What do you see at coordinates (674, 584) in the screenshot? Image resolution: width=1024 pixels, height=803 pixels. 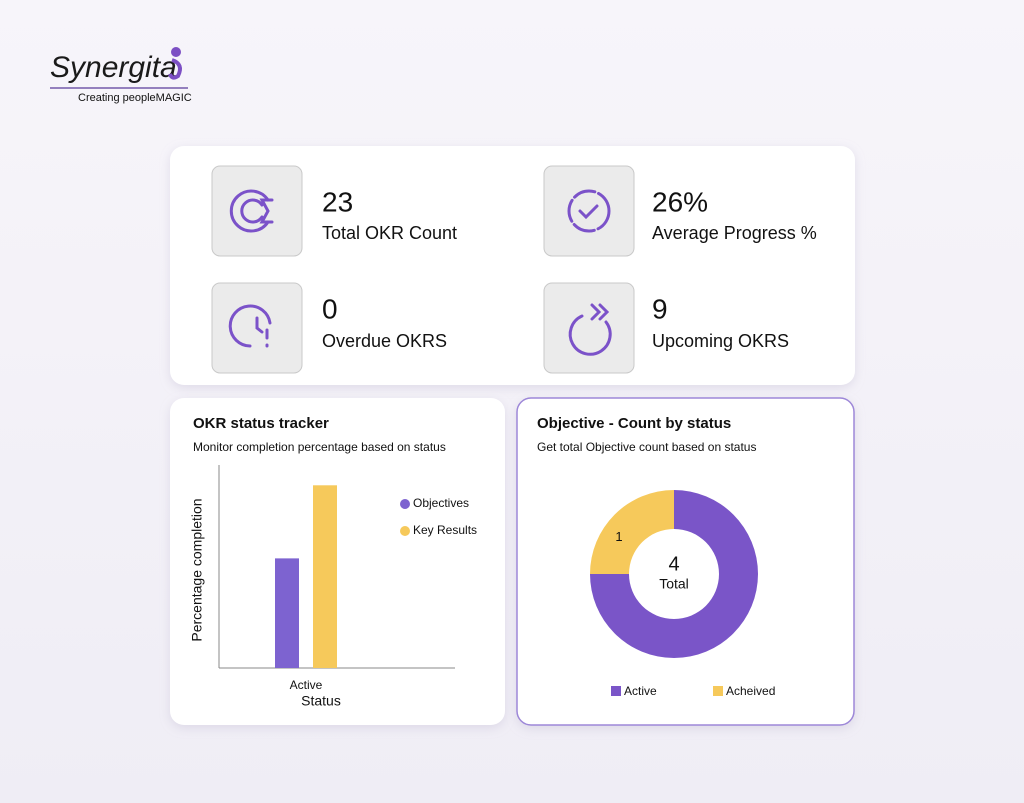 I see `center-label: Total` at bounding box center [674, 584].